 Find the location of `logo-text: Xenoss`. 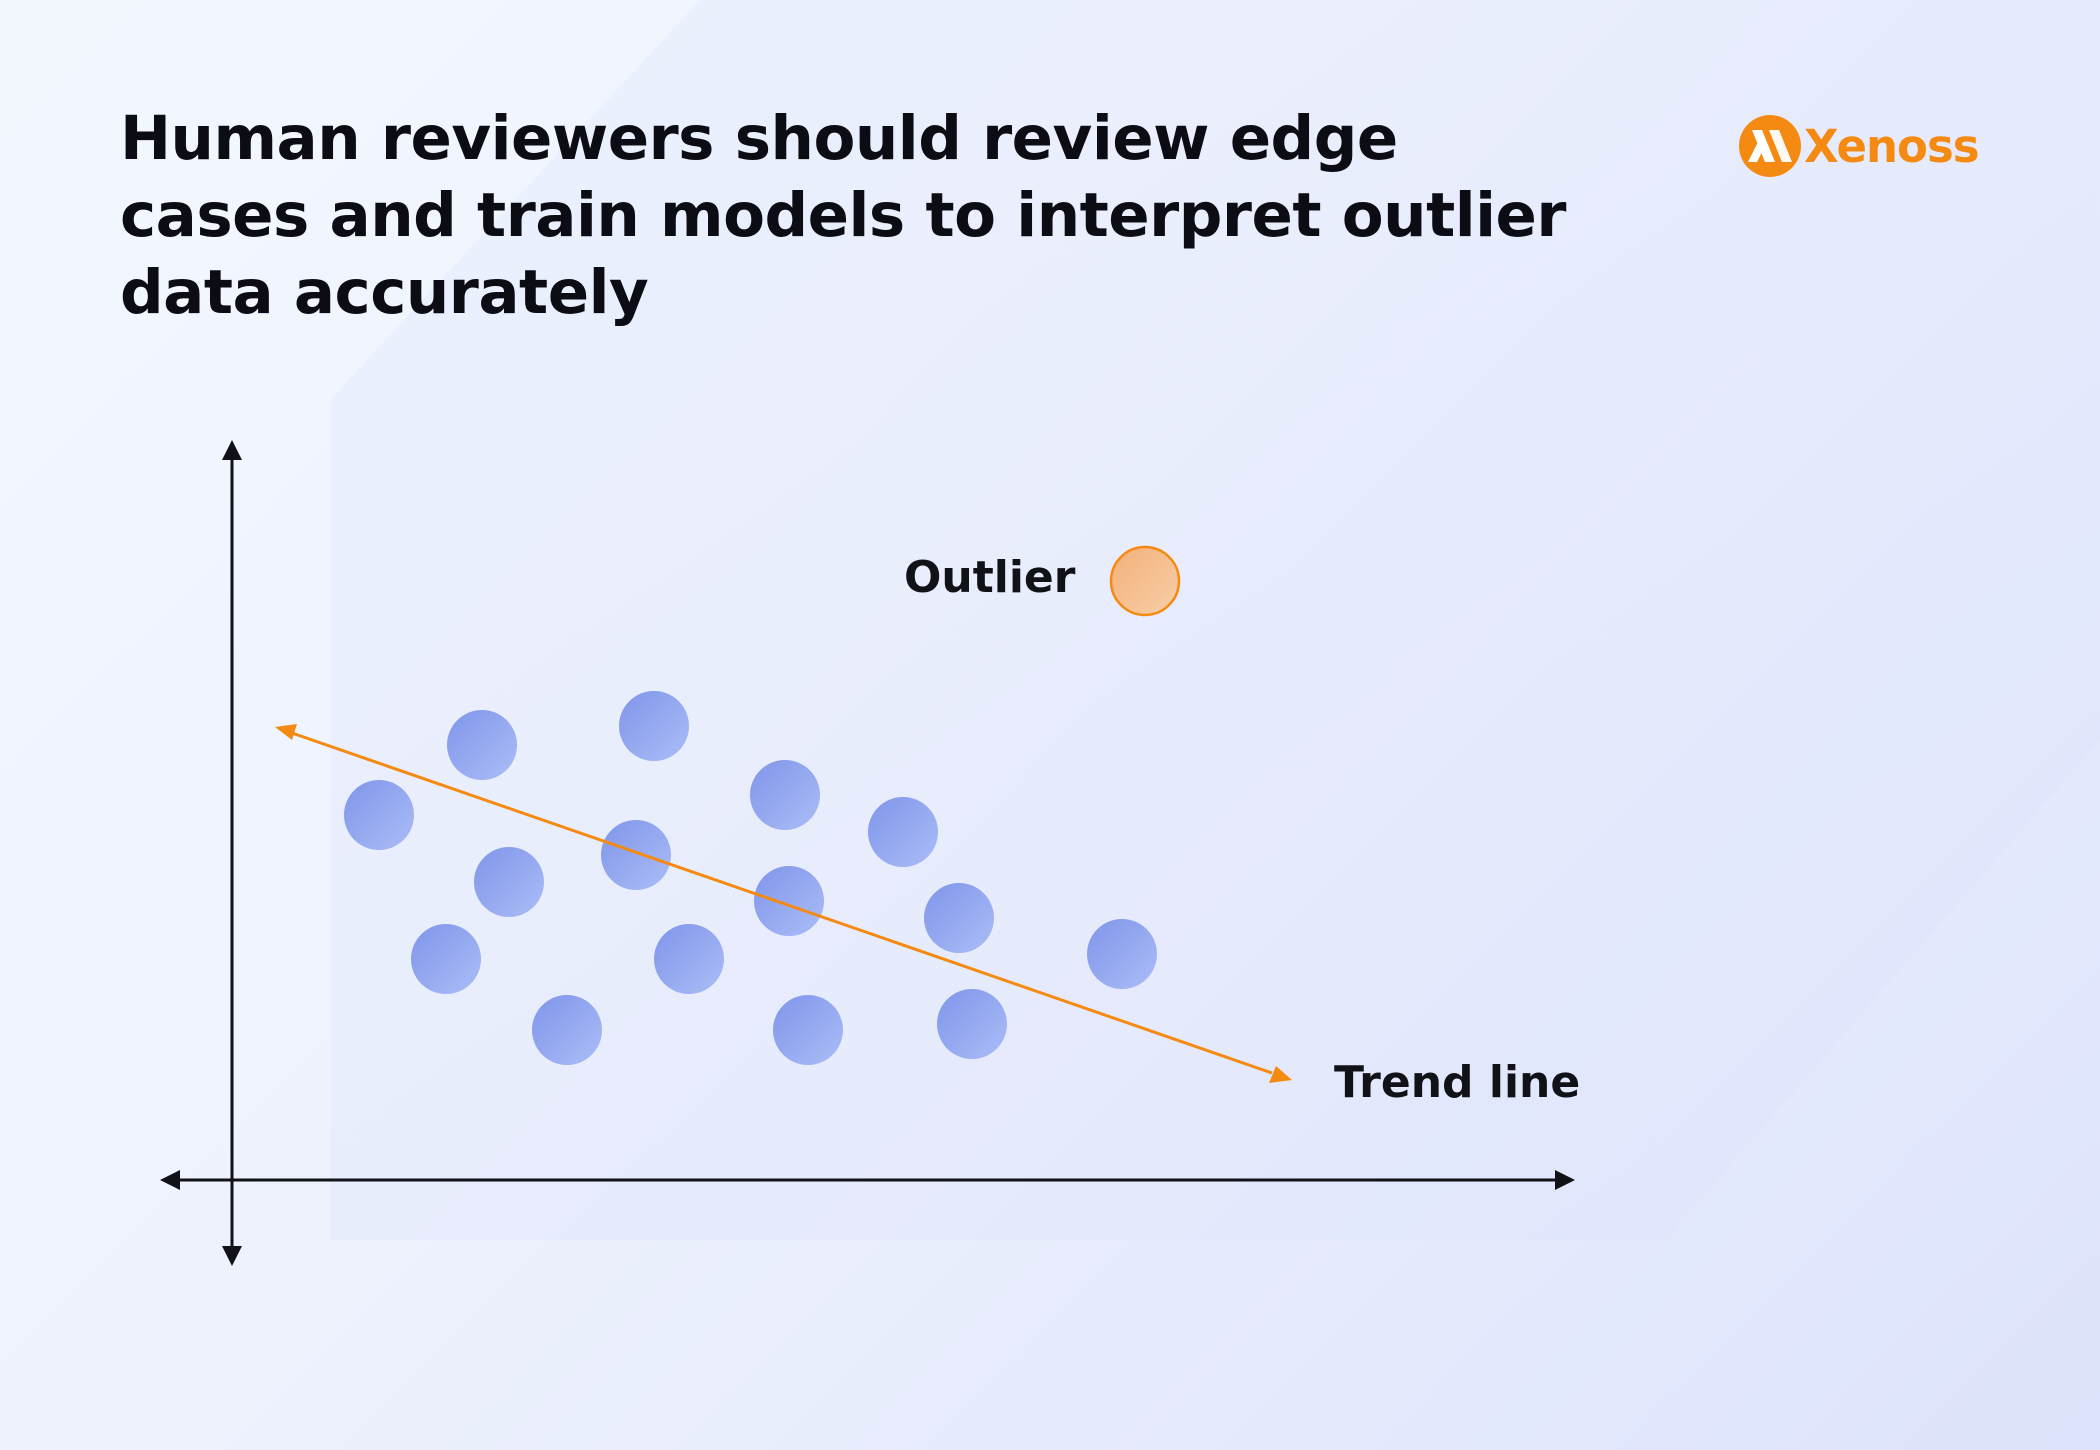

logo-text: Xenoss is located at coordinates (1892, 146).